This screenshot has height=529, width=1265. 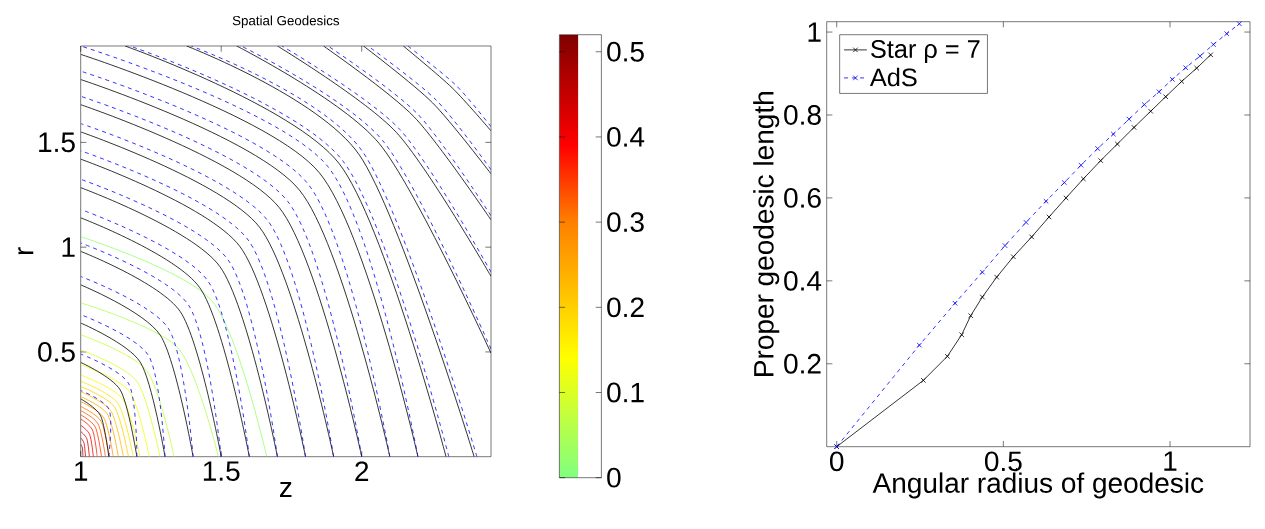 What do you see at coordinates (766, 234) in the screenshot?
I see `y-axis-title: Proper geodesic length` at bounding box center [766, 234].